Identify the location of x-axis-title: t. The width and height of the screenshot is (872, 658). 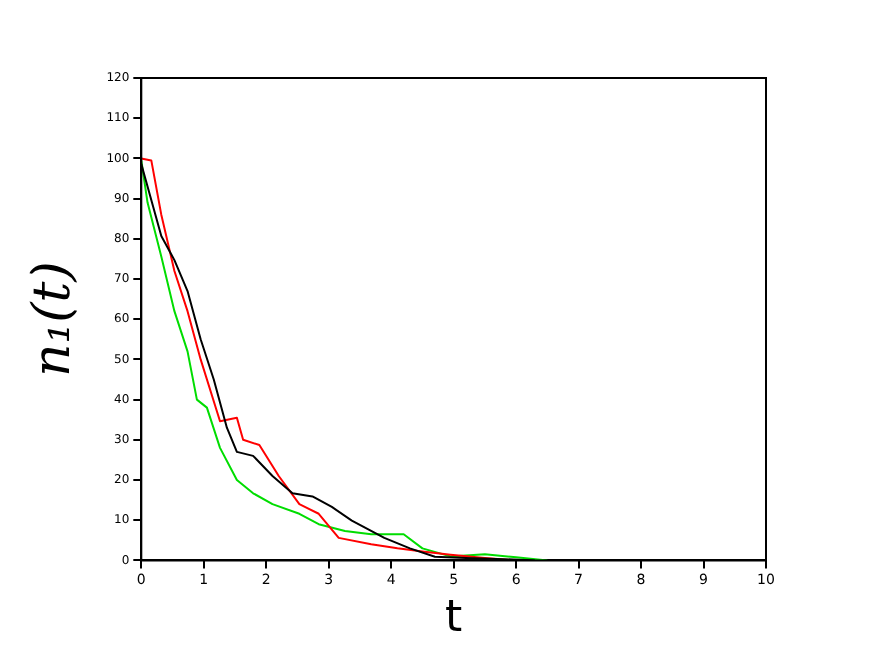
(454, 618).